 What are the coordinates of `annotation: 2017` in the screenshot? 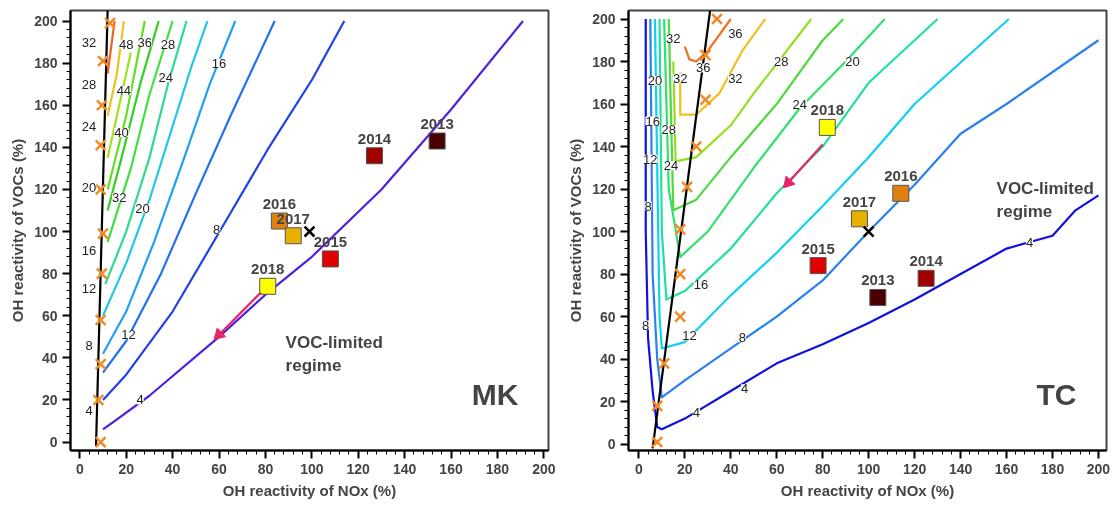 It's located at (859, 201).